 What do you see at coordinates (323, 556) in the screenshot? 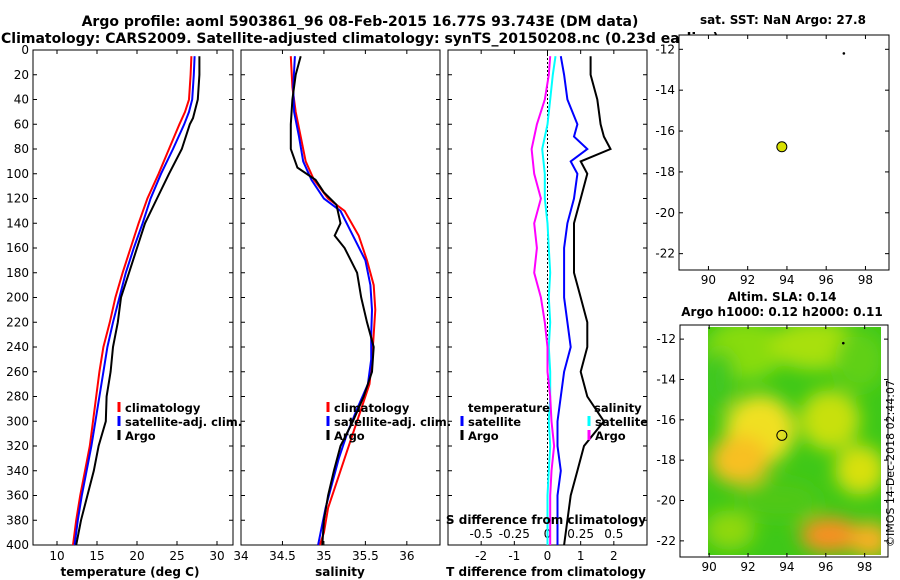
I see `salinity-xtick-label: 35` at bounding box center [323, 556].